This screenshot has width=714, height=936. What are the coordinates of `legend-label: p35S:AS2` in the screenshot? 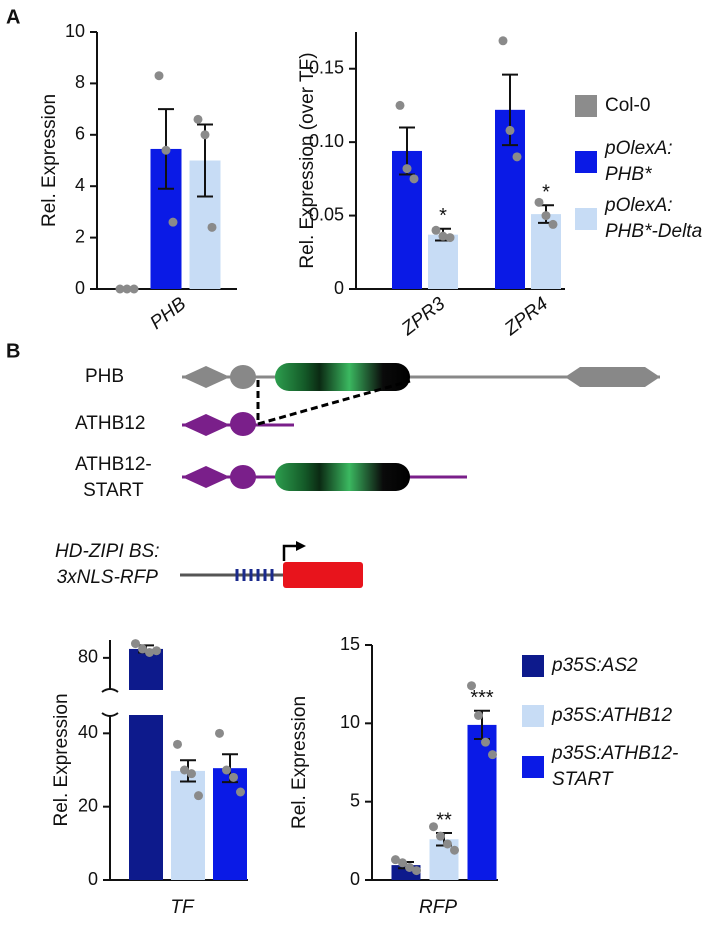 It's located at (595, 665).